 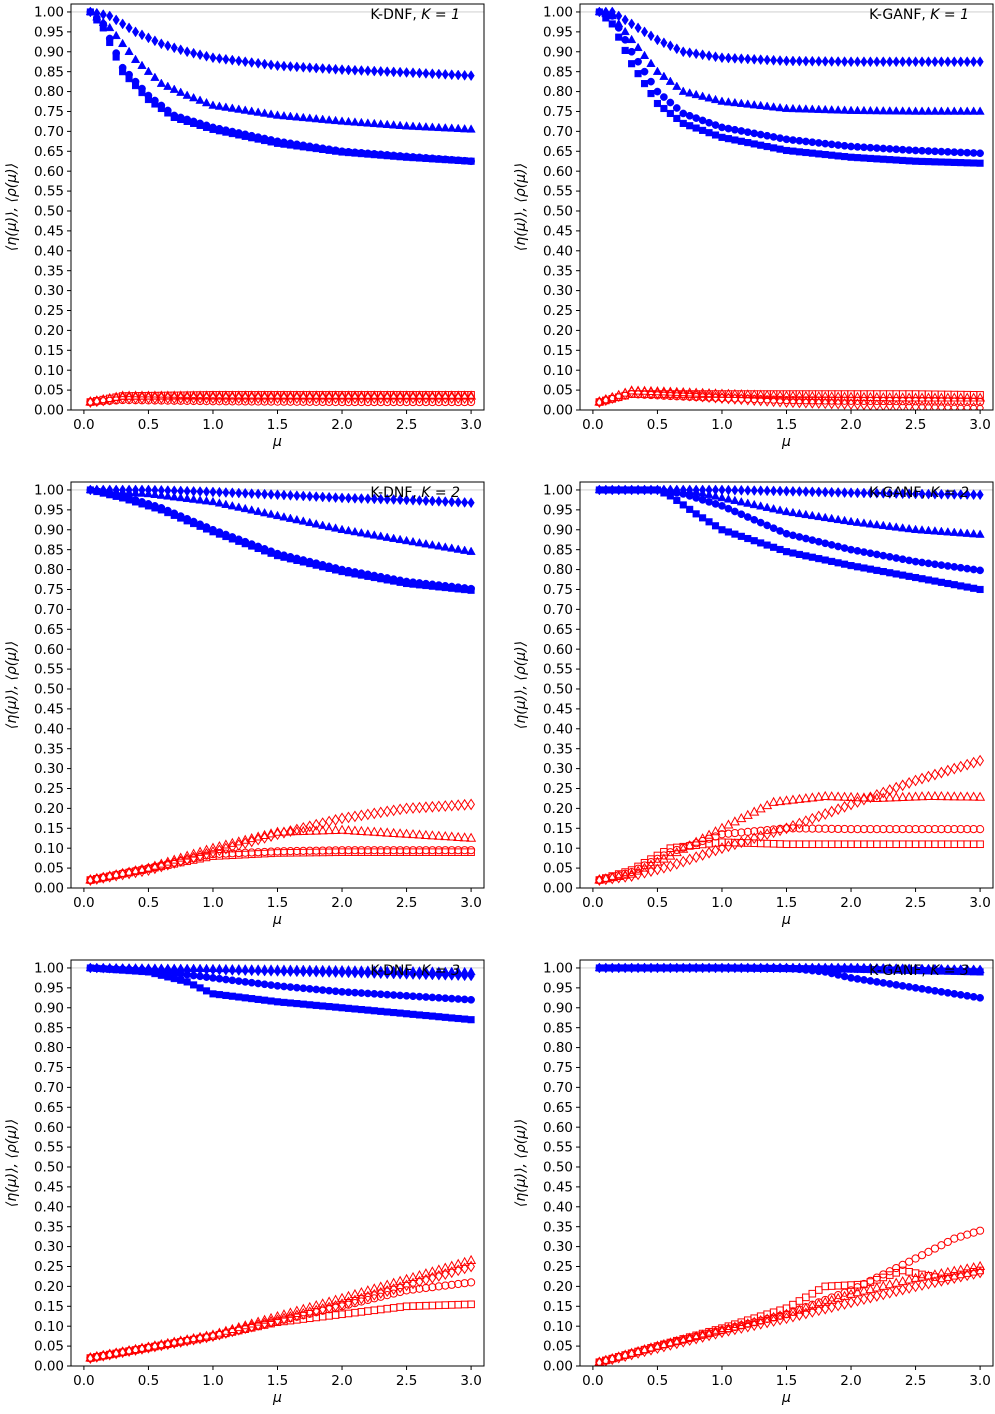 What do you see at coordinates (558, 52) in the screenshot?
I see `y-tick-label: 0.90` at bounding box center [558, 52].